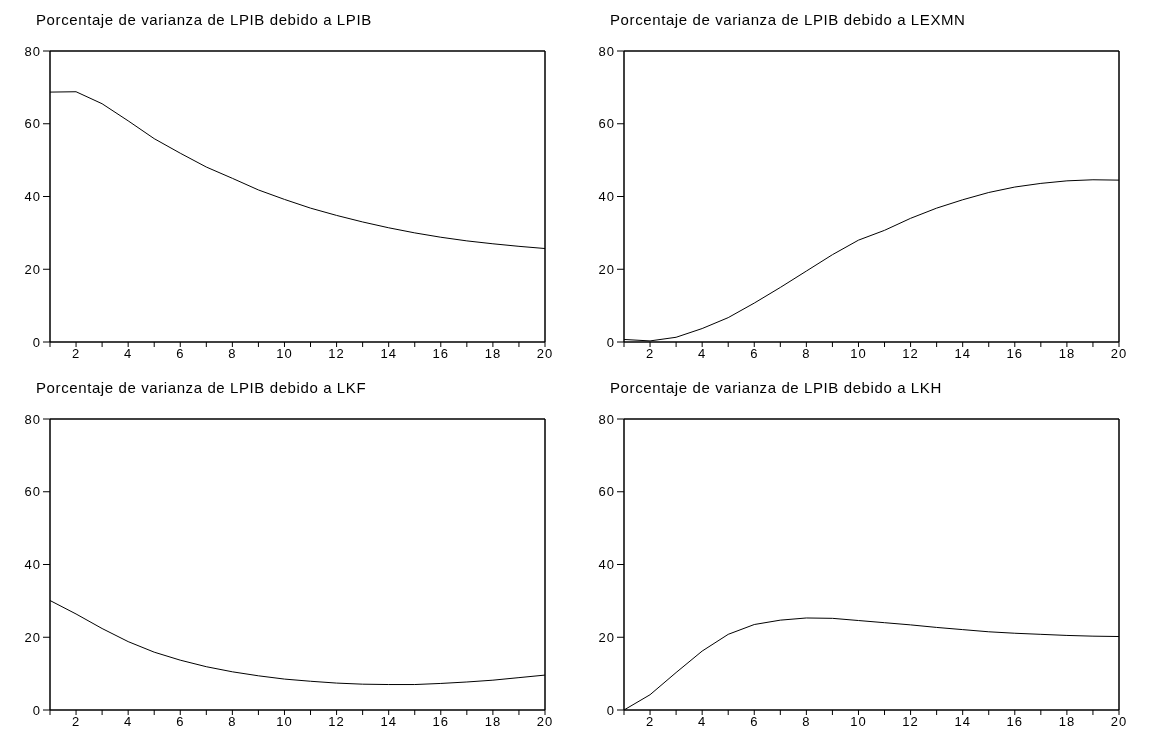 The height and width of the screenshot is (750, 1161). What do you see at coordinates (776, 388) in the screenshot?
I see `chart-title: Porcentaje de varianza de LPIB debido a LKH` at bounding box center [776, 388].